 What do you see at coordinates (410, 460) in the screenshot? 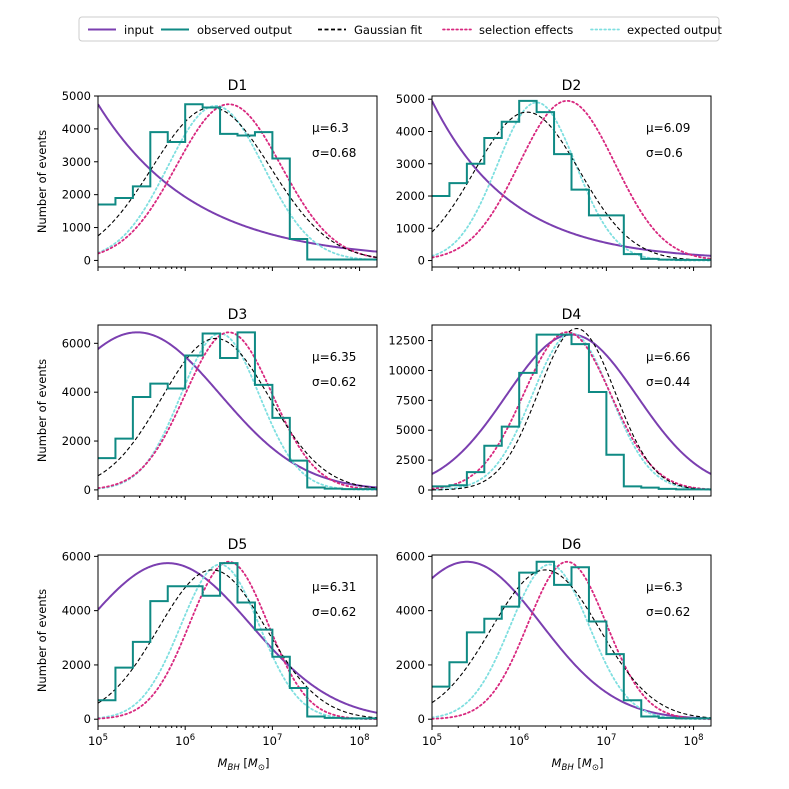
I see `y-tick-label: 2500` at bounding box center [410, 460].